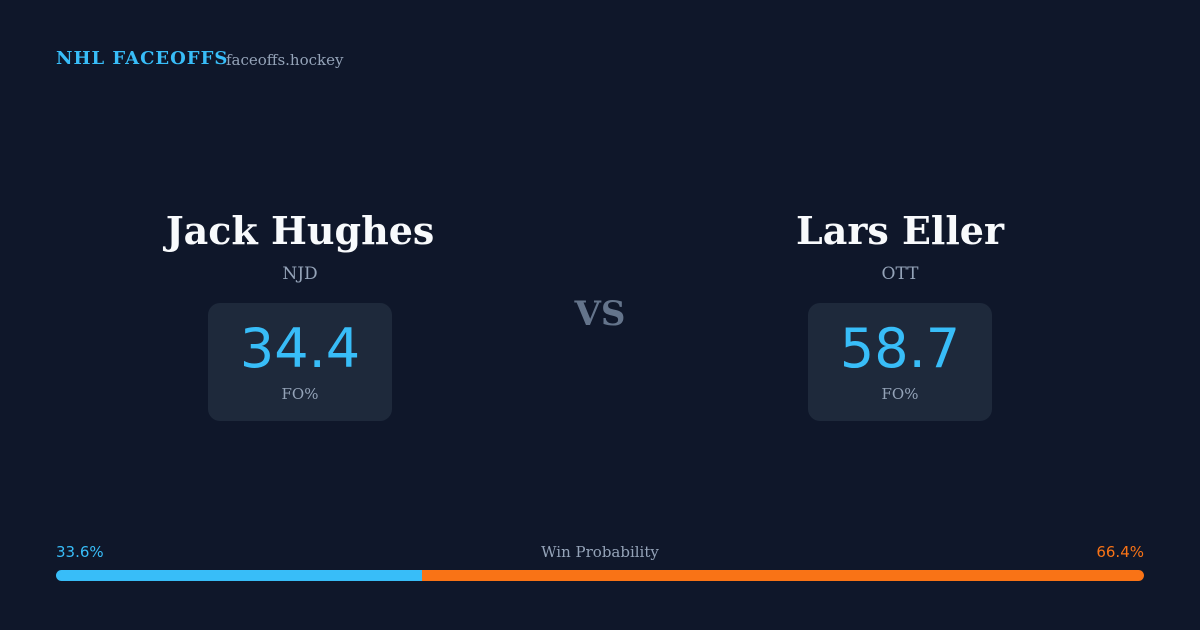  I want to click on stat-box: 34.4 FO%, so click(300, 362).